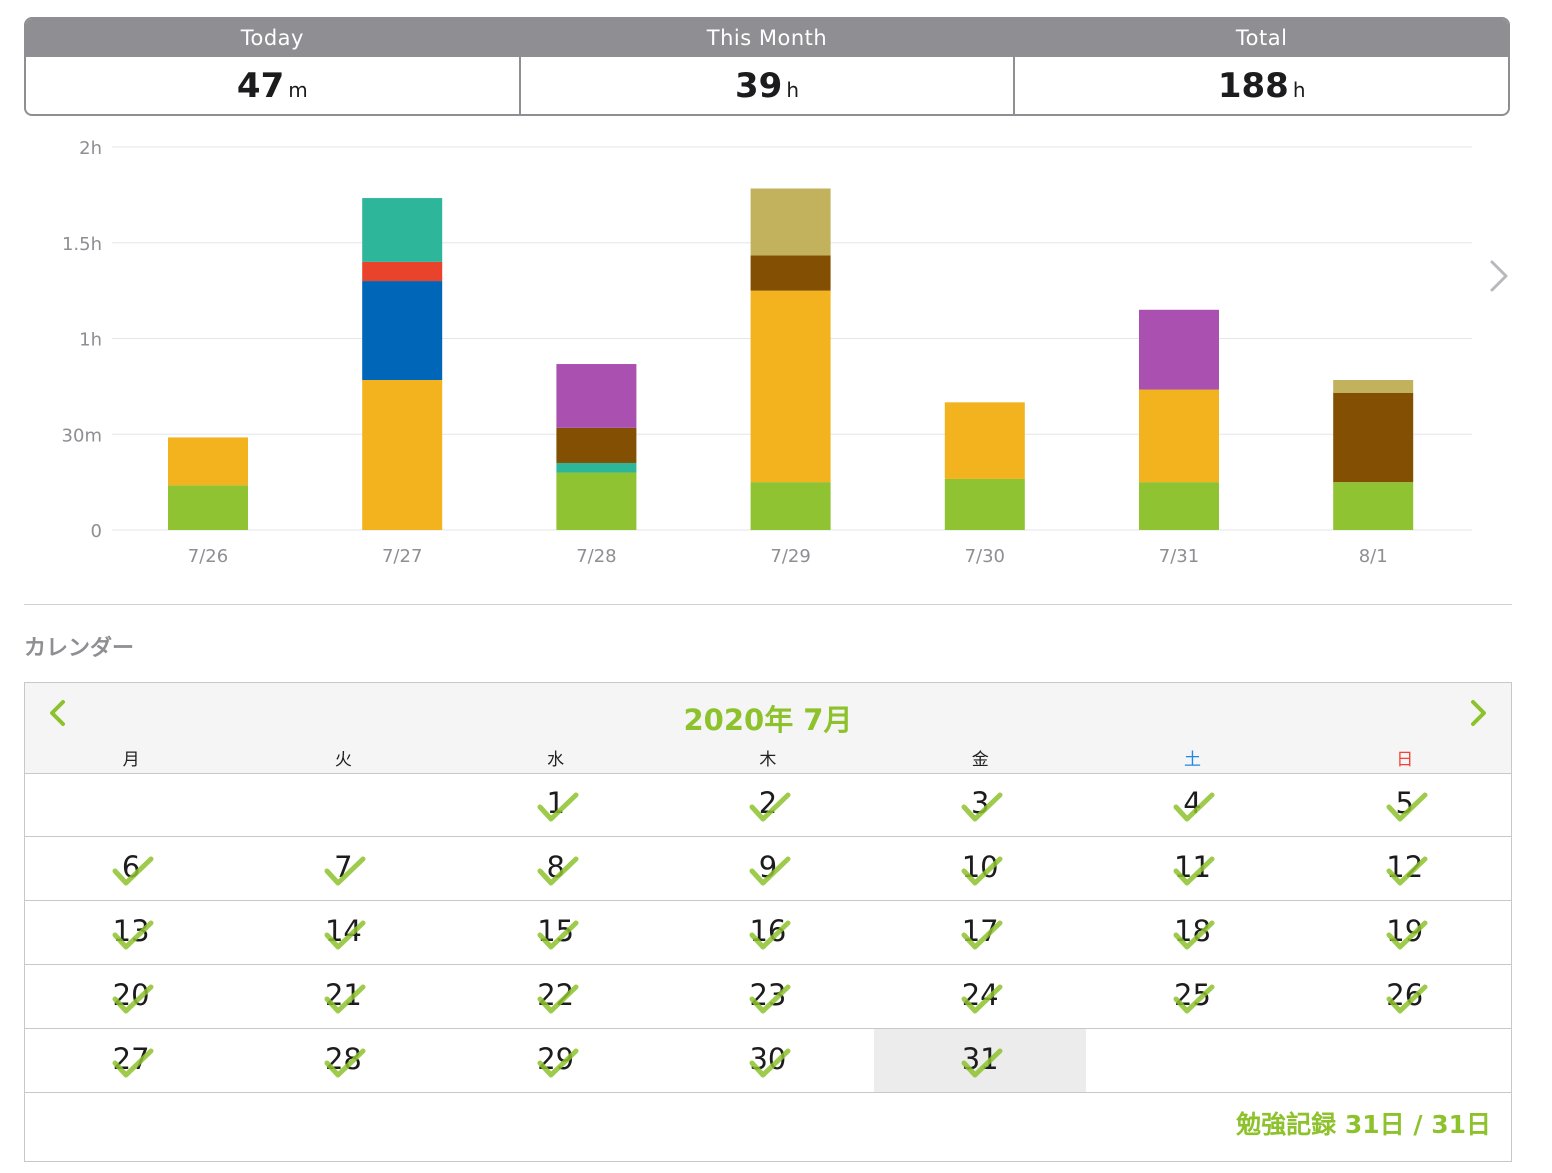 The image size is (1552, 1173). What do you see at coordinates (82, 435) in the screenshot?
I see `y-tick-label: 30m` at bounding box center [82, 435].